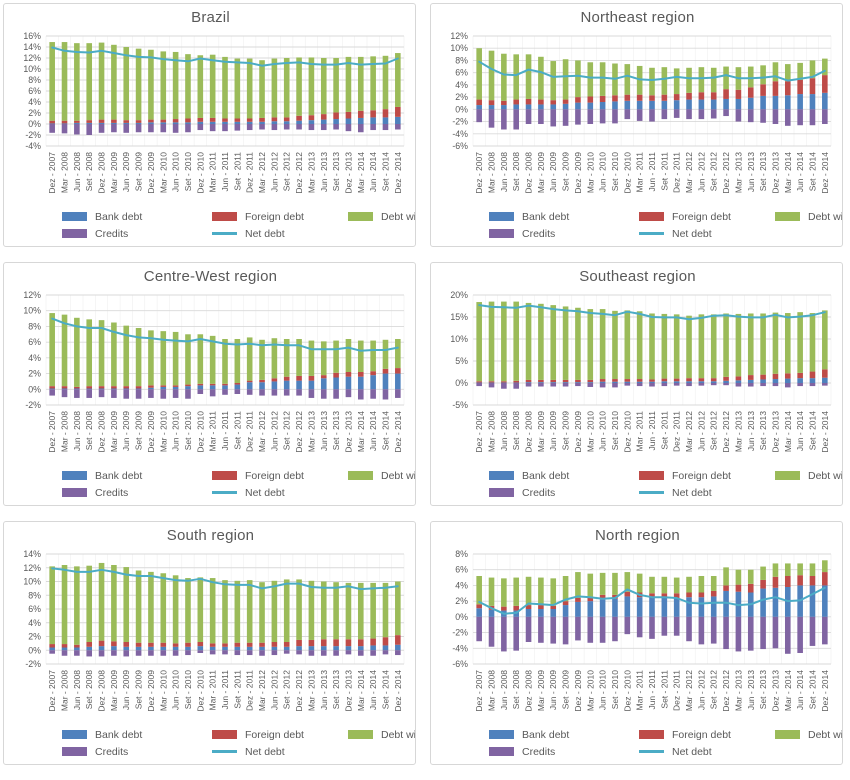 Image resolution: width=850 pixels, height=780 pixels. I want to click on svg-text: 10%, so click(459, 339).